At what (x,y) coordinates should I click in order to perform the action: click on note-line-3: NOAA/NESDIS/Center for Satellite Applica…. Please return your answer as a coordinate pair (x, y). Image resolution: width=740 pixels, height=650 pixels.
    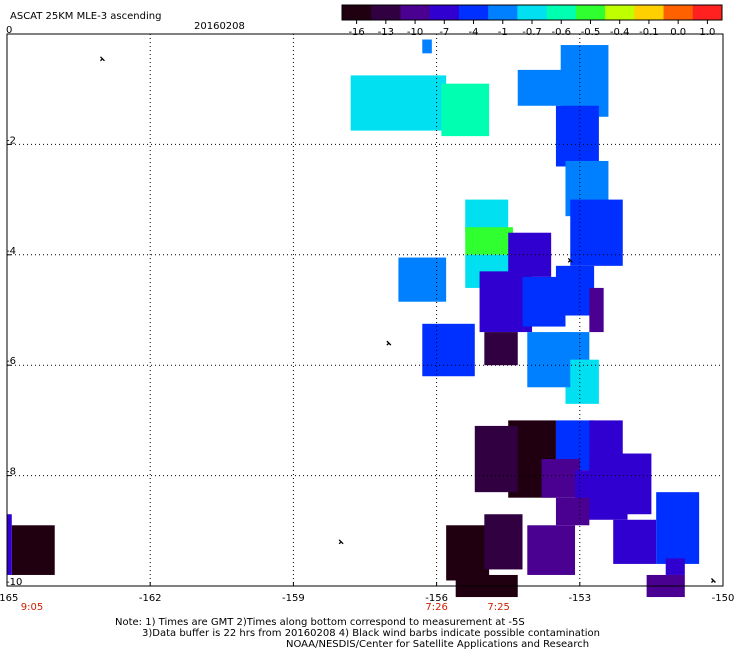
    Looking at the image, I should click on (437, 644).